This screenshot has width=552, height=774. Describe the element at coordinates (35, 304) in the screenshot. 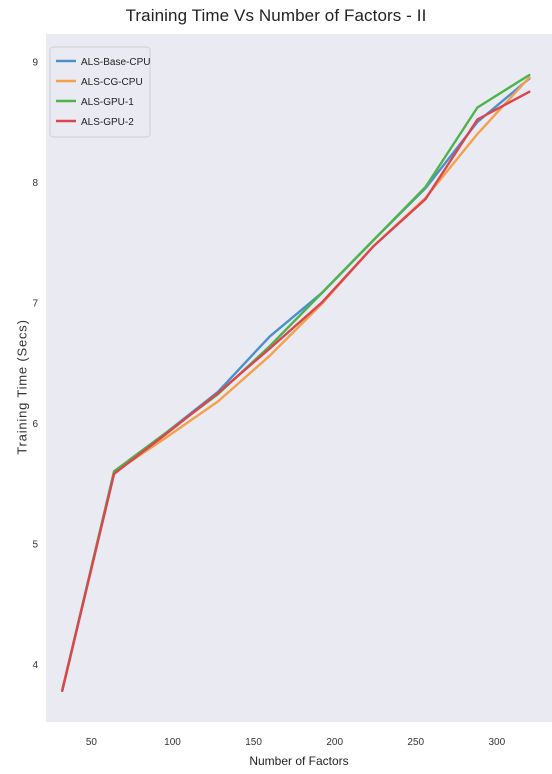

I see `y-tick-label: 7` at that location.